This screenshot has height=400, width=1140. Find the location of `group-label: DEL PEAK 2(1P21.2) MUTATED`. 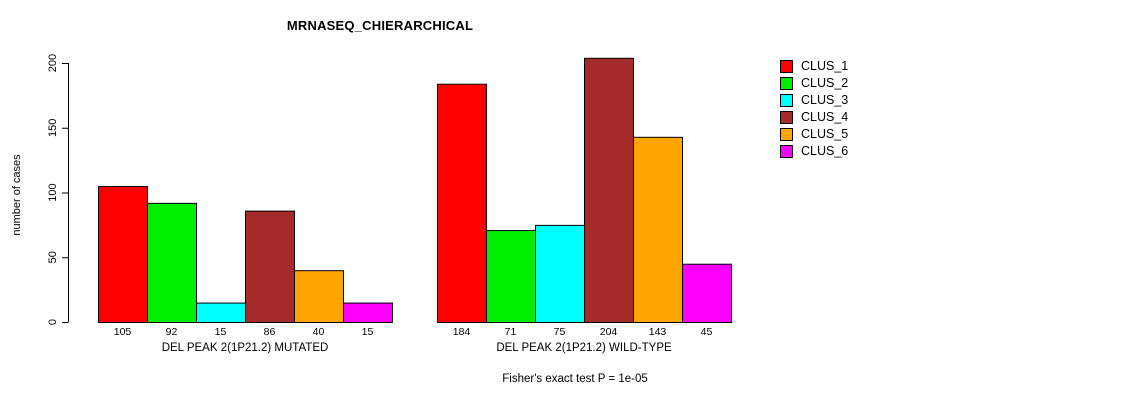

group-label: DEL PEAK 2(1P21.2) MUTATED is located at coordinates (245, 348).